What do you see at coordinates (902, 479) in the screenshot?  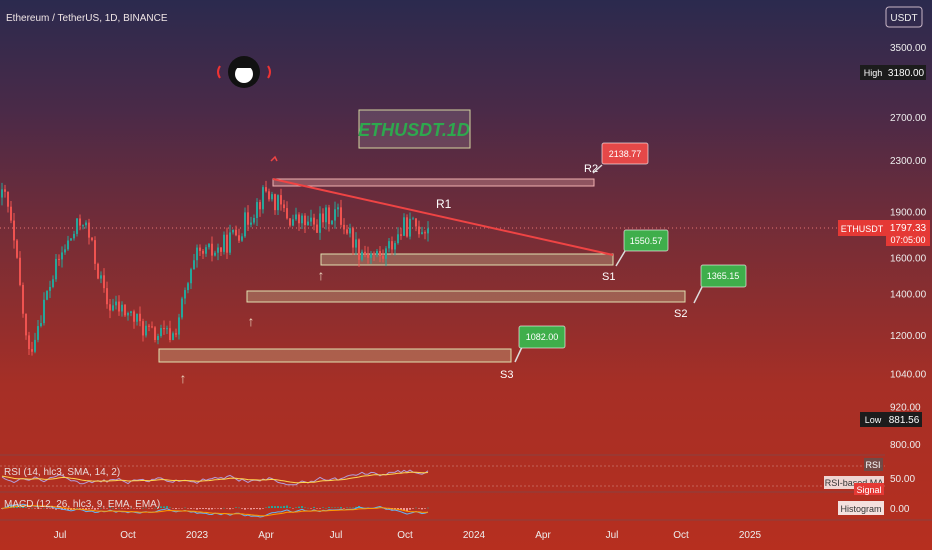 I see `rsi-tick: 50.00` at bounding box center [902, 479].